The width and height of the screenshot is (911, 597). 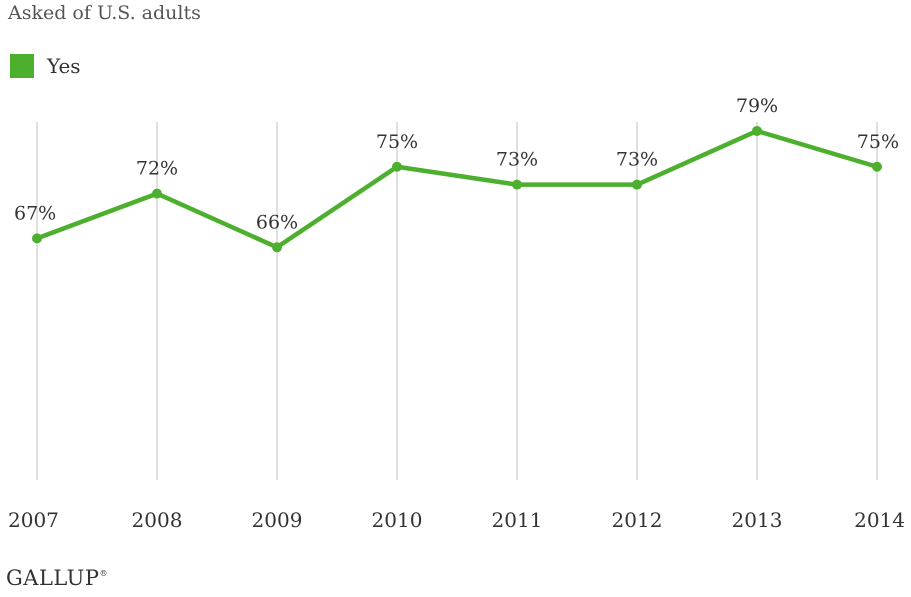 What do you see at coordinates (879, 520) in the screenshot?
I see `x-tick-label-2014: 2014` at bounding box center [879, 520].